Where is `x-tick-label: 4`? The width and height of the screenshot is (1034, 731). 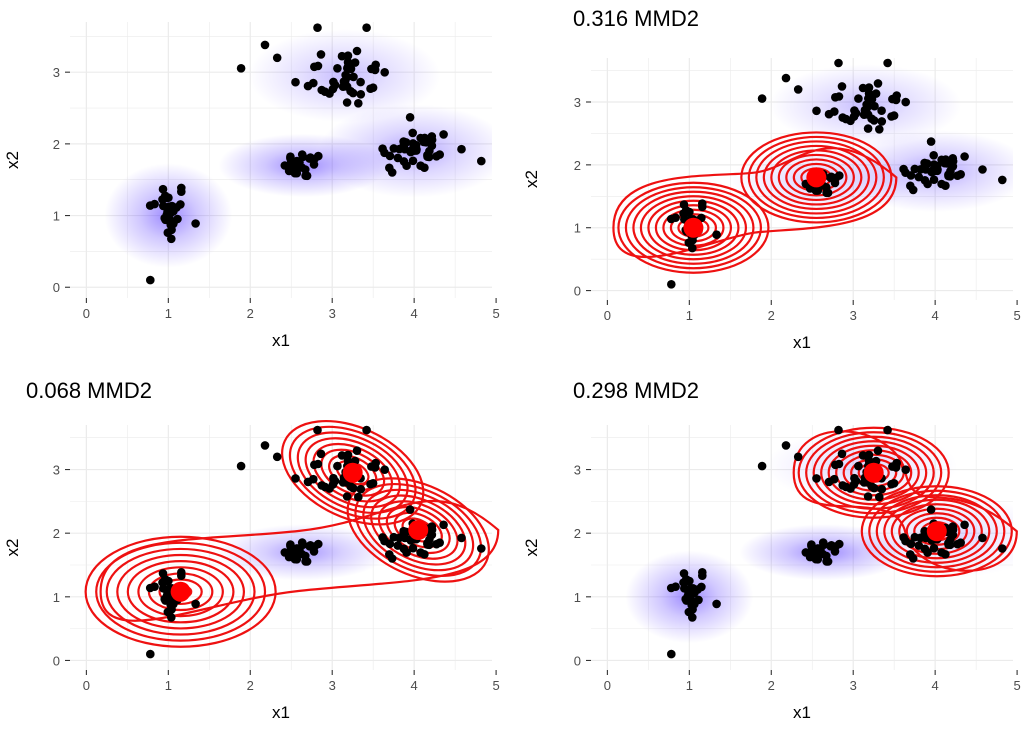
x-tick-label: 4 is located at coordinates (935, 685).